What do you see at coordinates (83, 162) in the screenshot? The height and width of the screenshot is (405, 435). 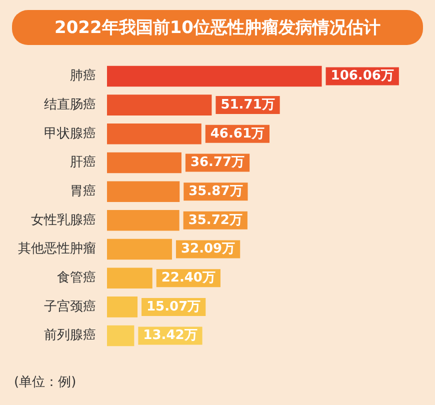 I see `y-tick-label: 肝癌` at bounding box center [83, 162].